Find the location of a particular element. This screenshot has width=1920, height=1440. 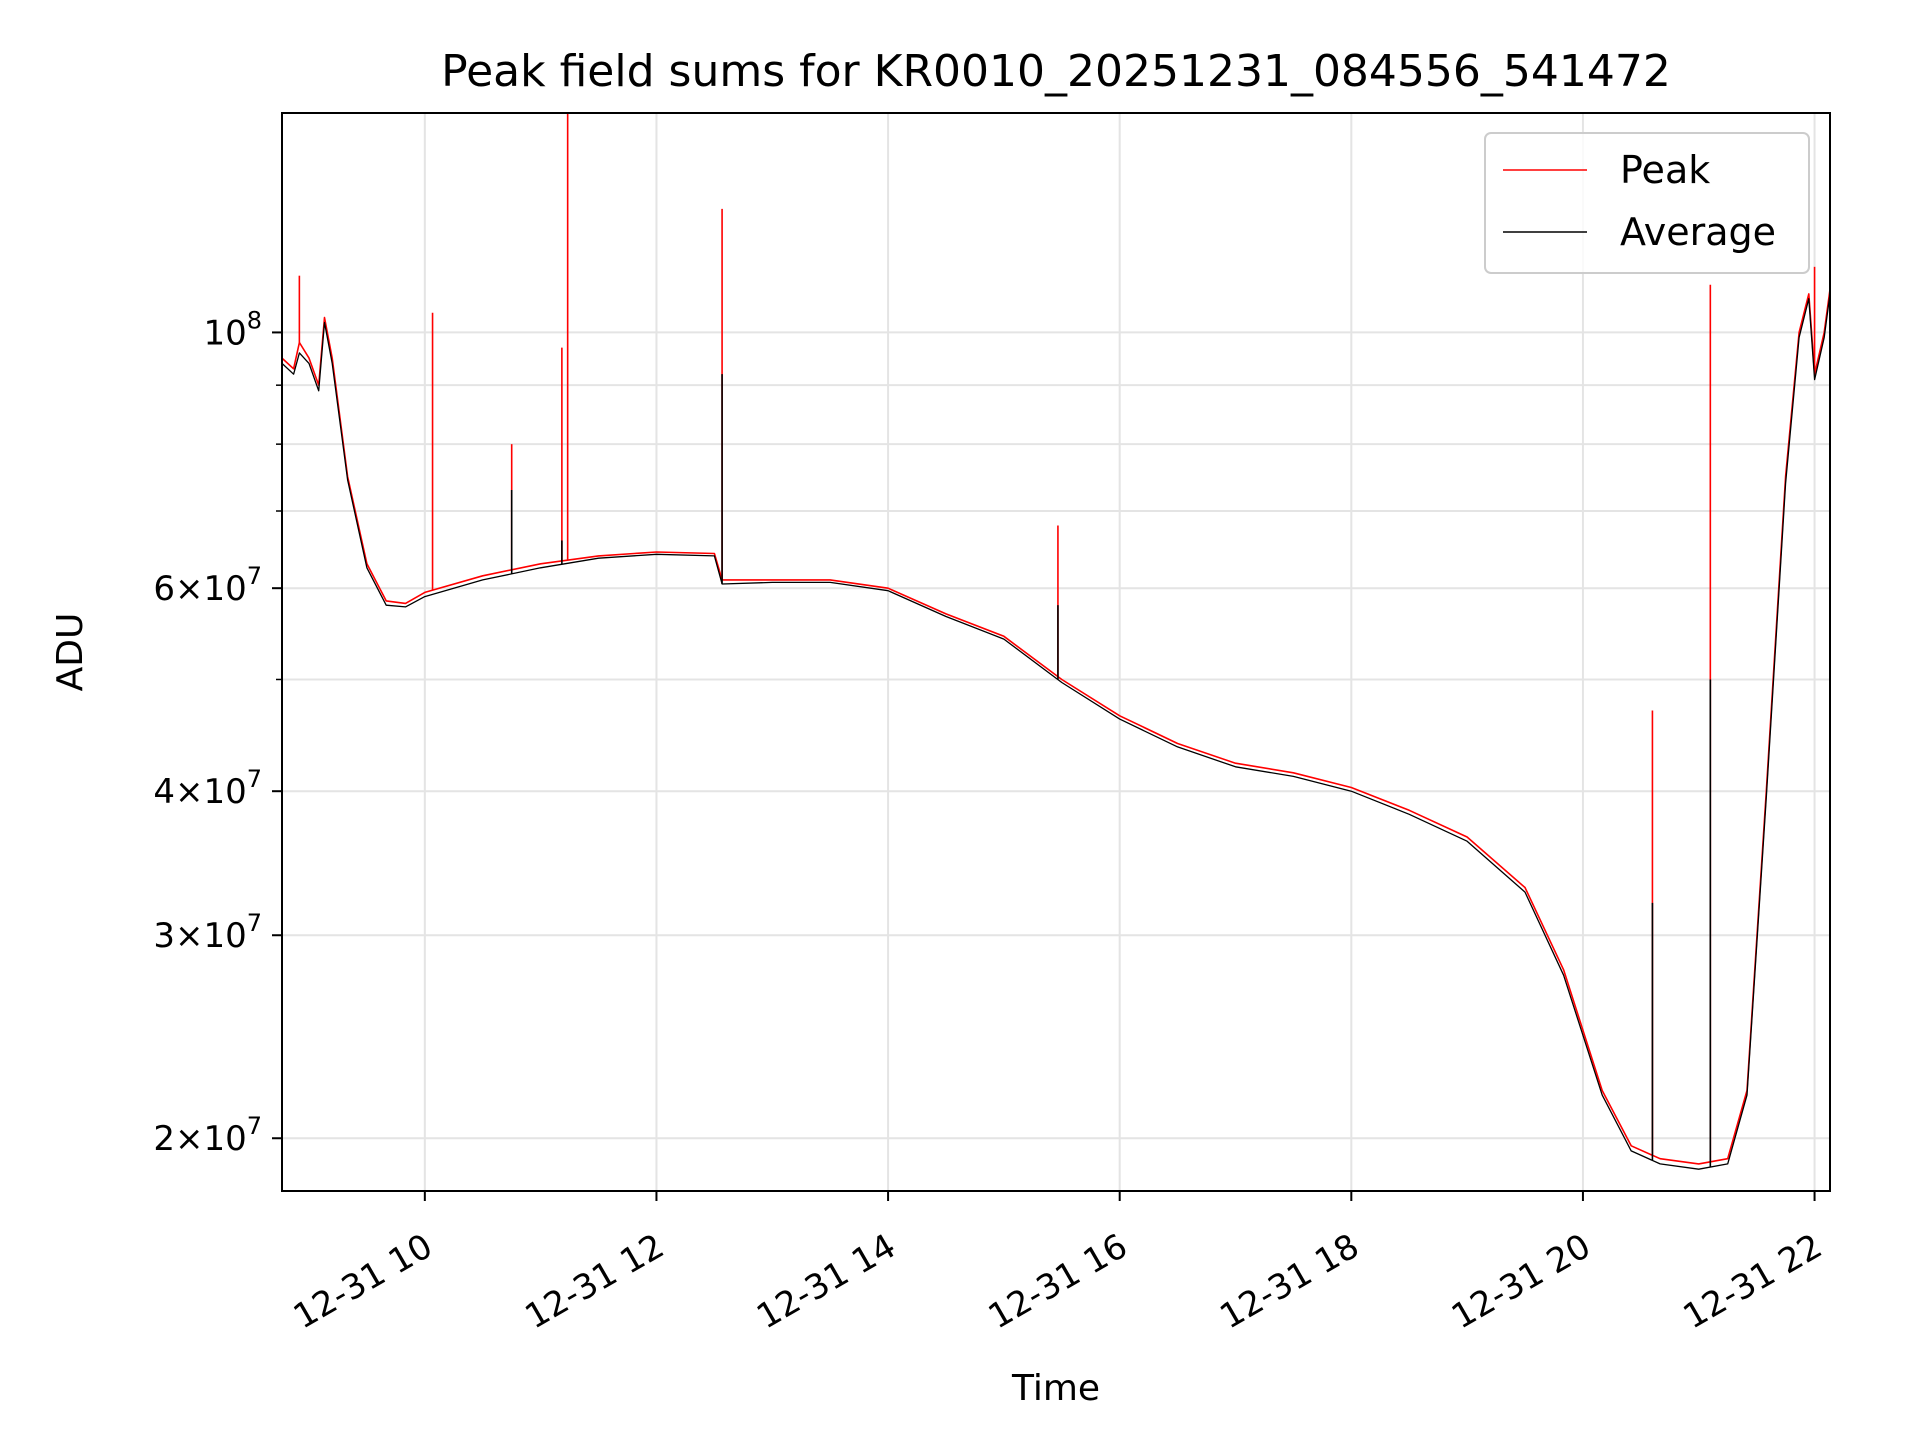

x-tick-label: 12-31 10 is located at coordinates (363, 1281).